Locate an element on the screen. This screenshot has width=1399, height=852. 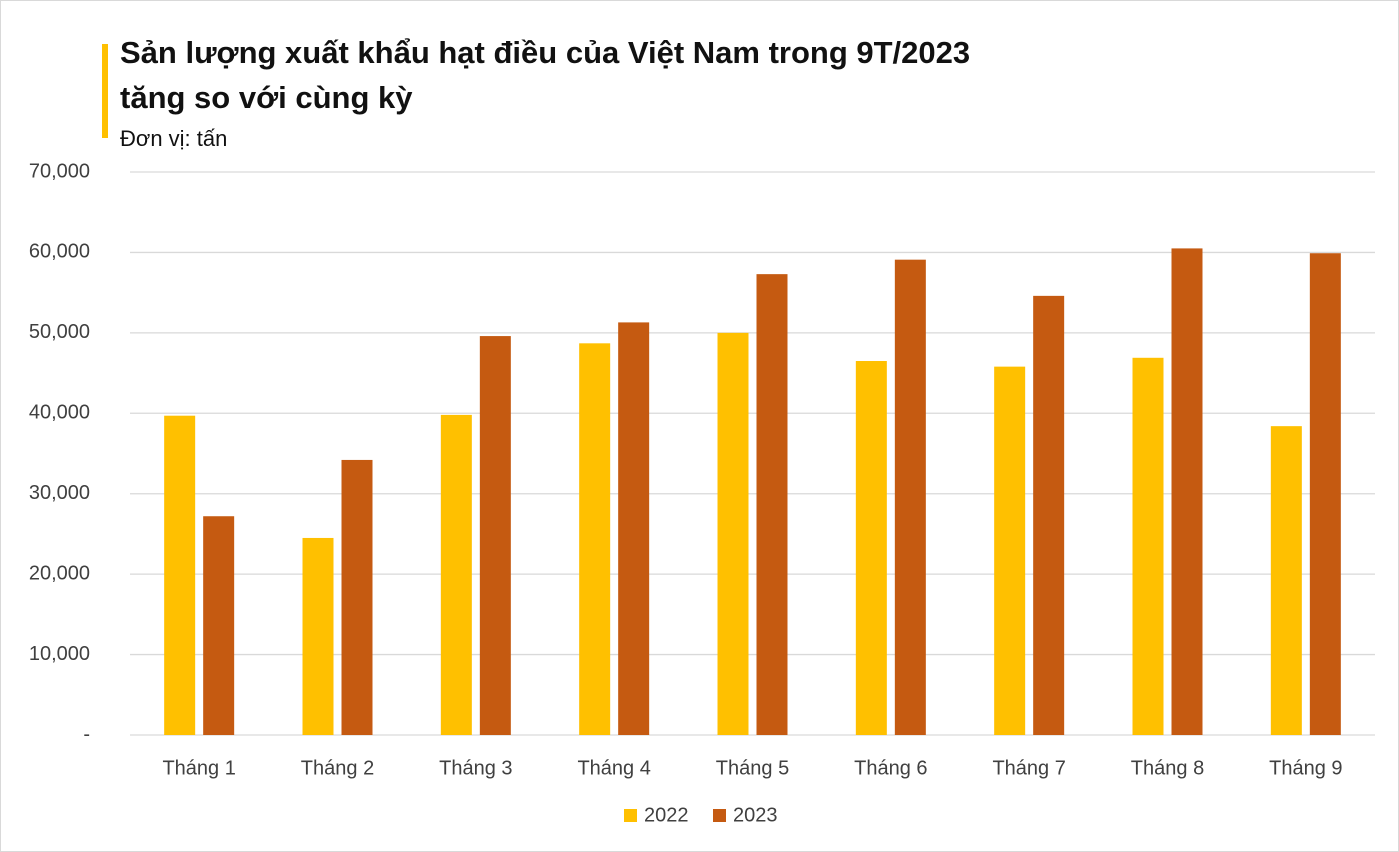
x-tick-label: Tháng 9 is located at coordinates (1305, 768).